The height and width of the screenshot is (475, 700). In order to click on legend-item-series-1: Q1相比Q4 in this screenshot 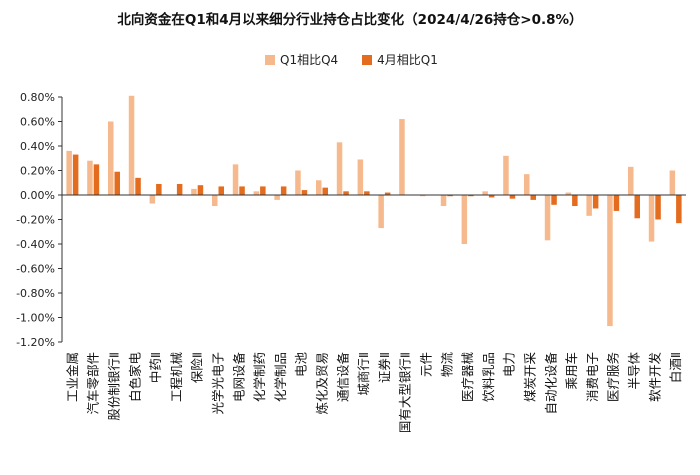, I will do `click(301, 59)`.